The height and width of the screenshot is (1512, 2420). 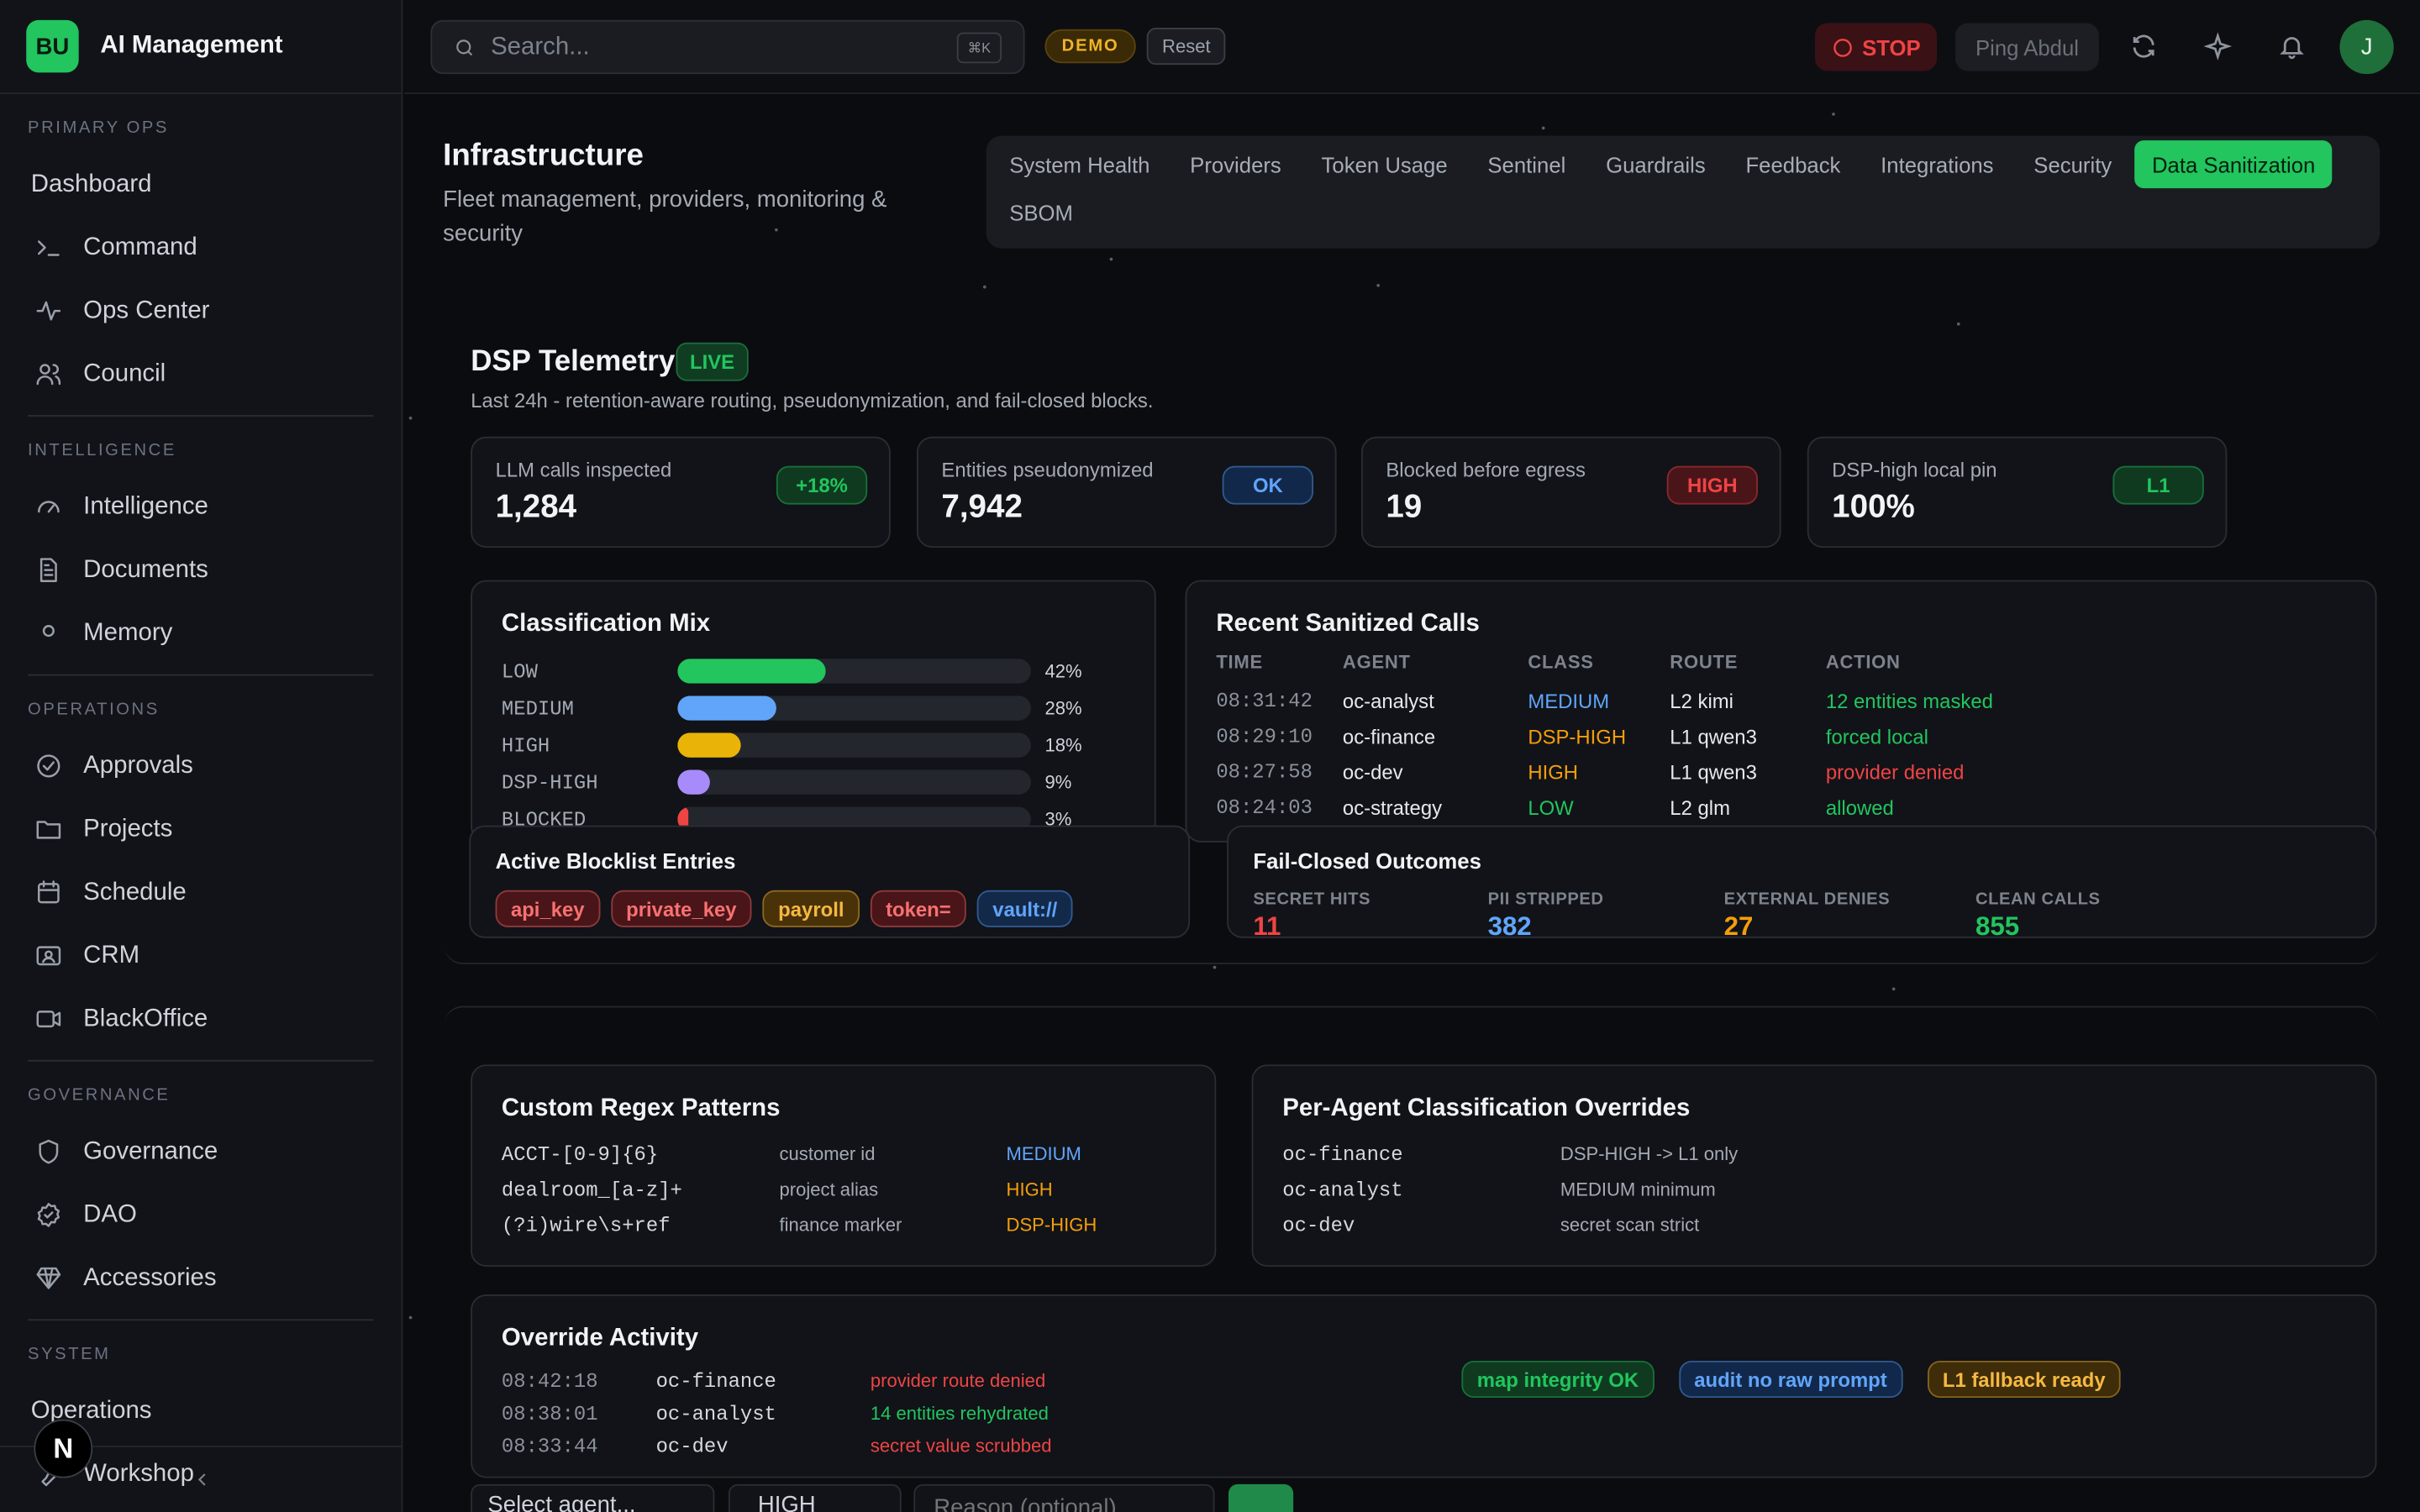 What do you see at coordinates (98, 128) in the screenshot?
I see `sidebar-section-heading: PRIMARY OPS` at bounding box center [98, 128].